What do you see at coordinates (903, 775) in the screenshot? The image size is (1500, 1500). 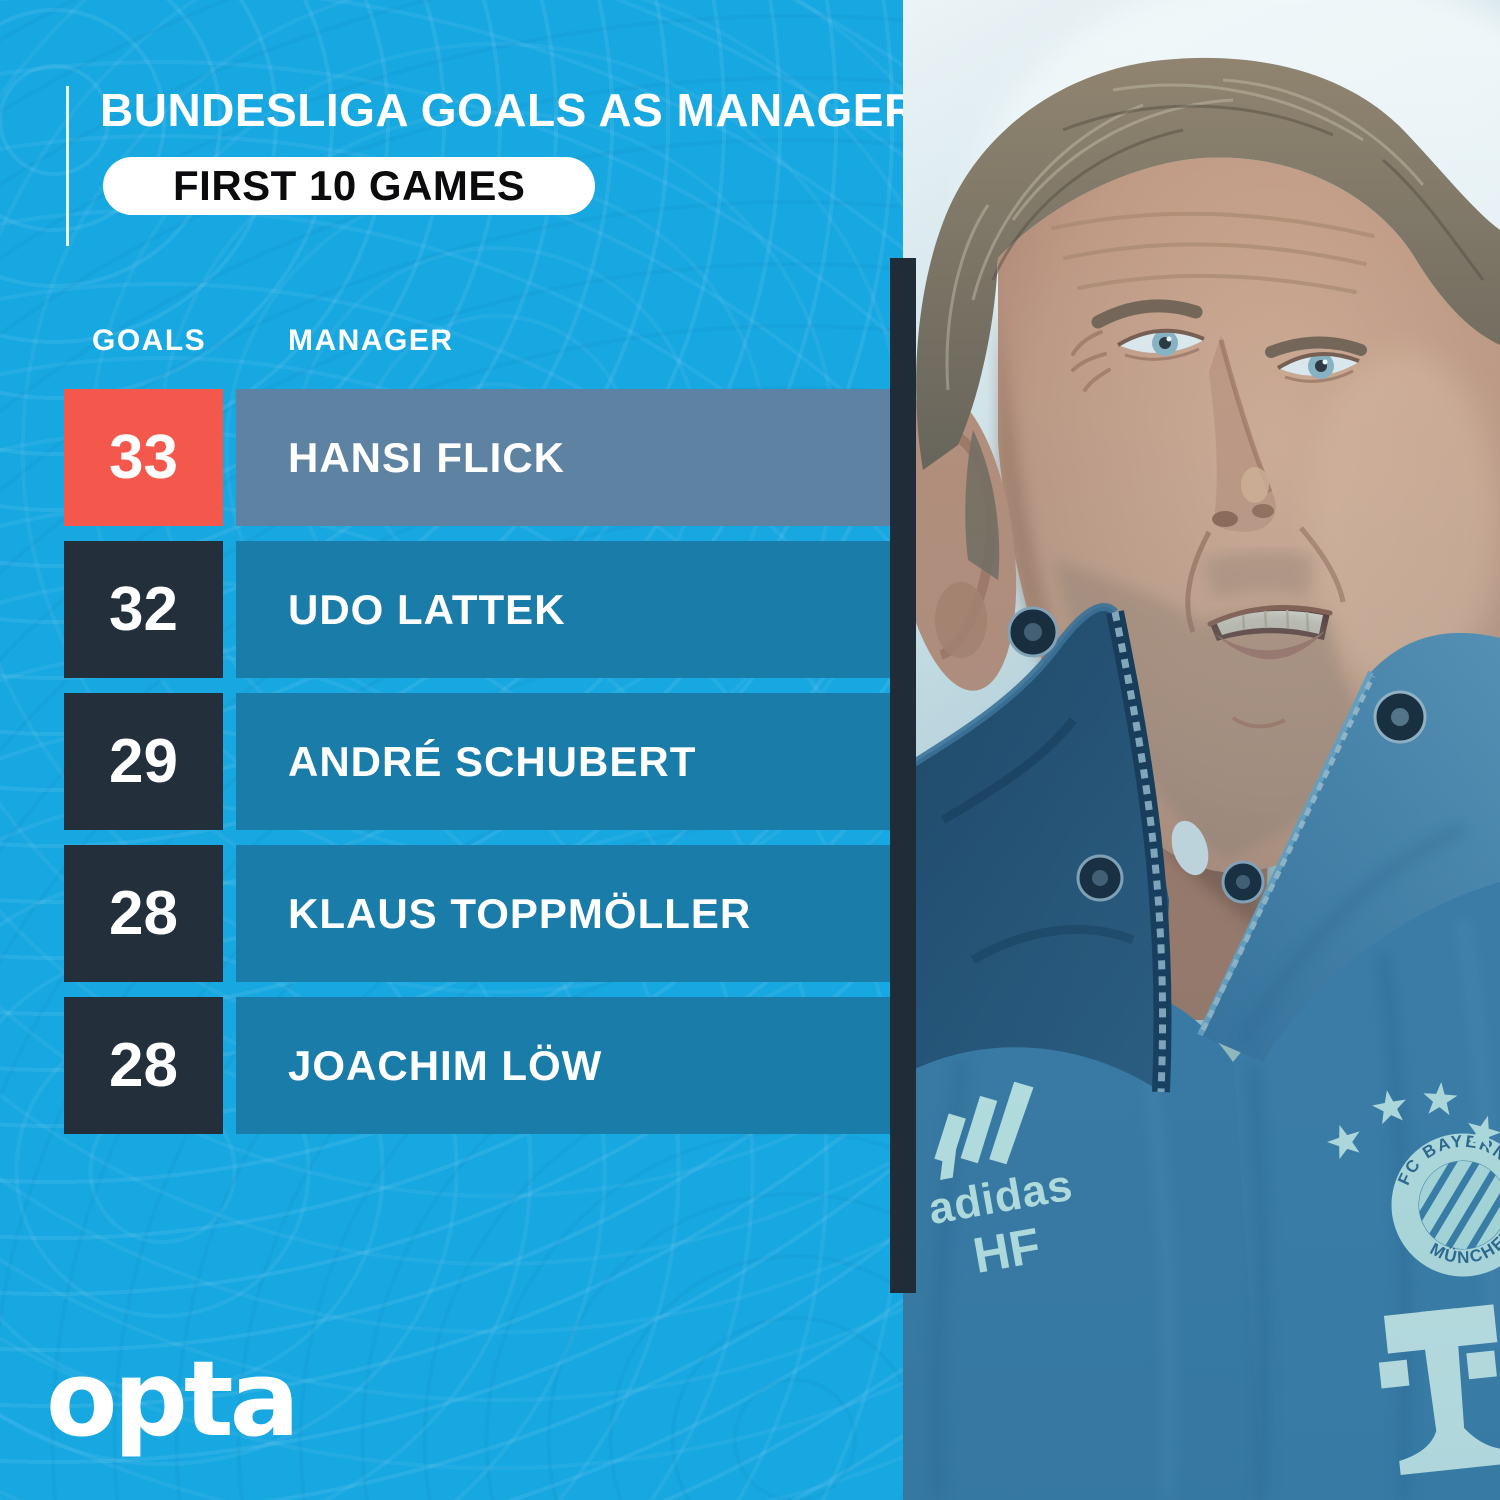 I see `vertical-divider-bar` at bounding box center [903, 775].